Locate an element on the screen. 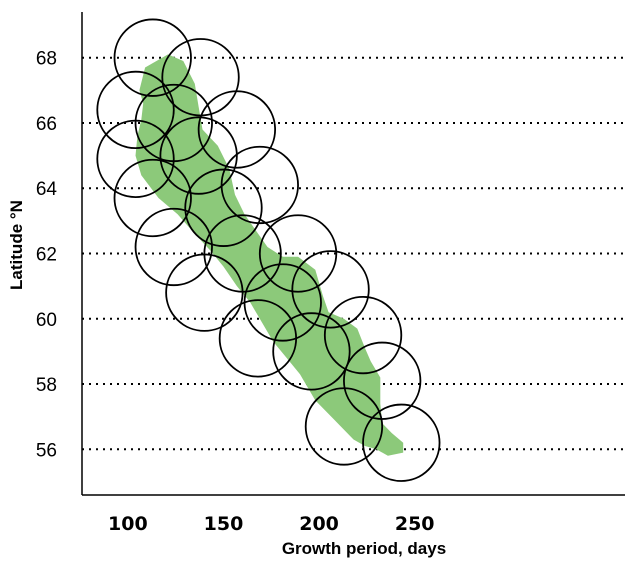  y-tick-label-66: 66 is located at coordinates (46, 124).